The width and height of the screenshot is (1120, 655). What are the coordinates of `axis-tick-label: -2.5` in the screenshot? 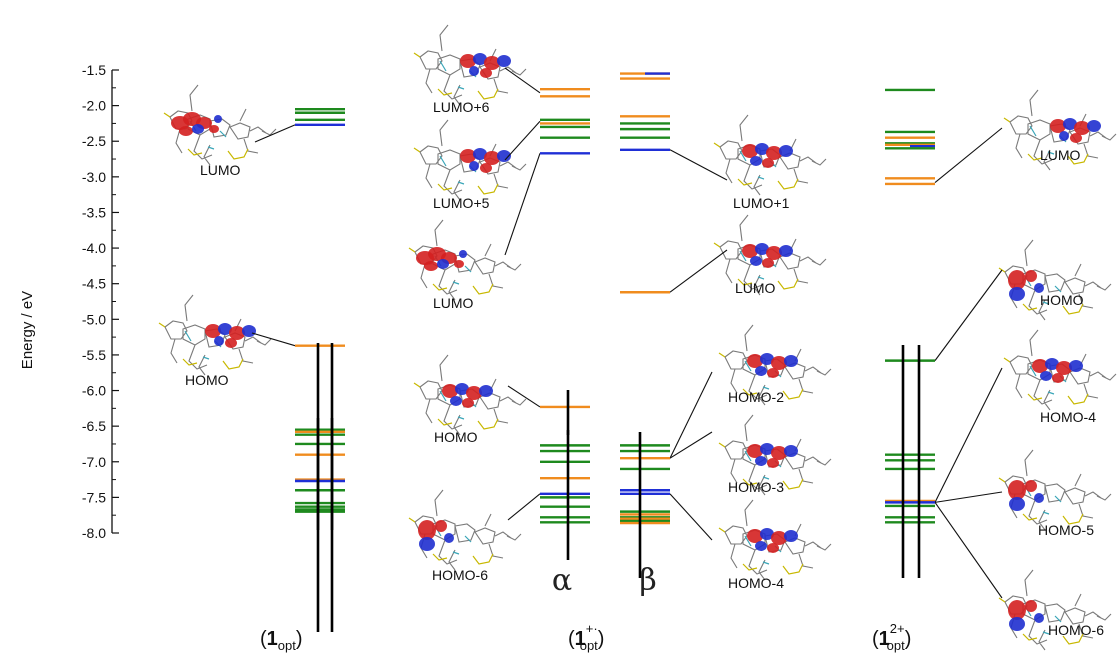 It's located at (94, 141).